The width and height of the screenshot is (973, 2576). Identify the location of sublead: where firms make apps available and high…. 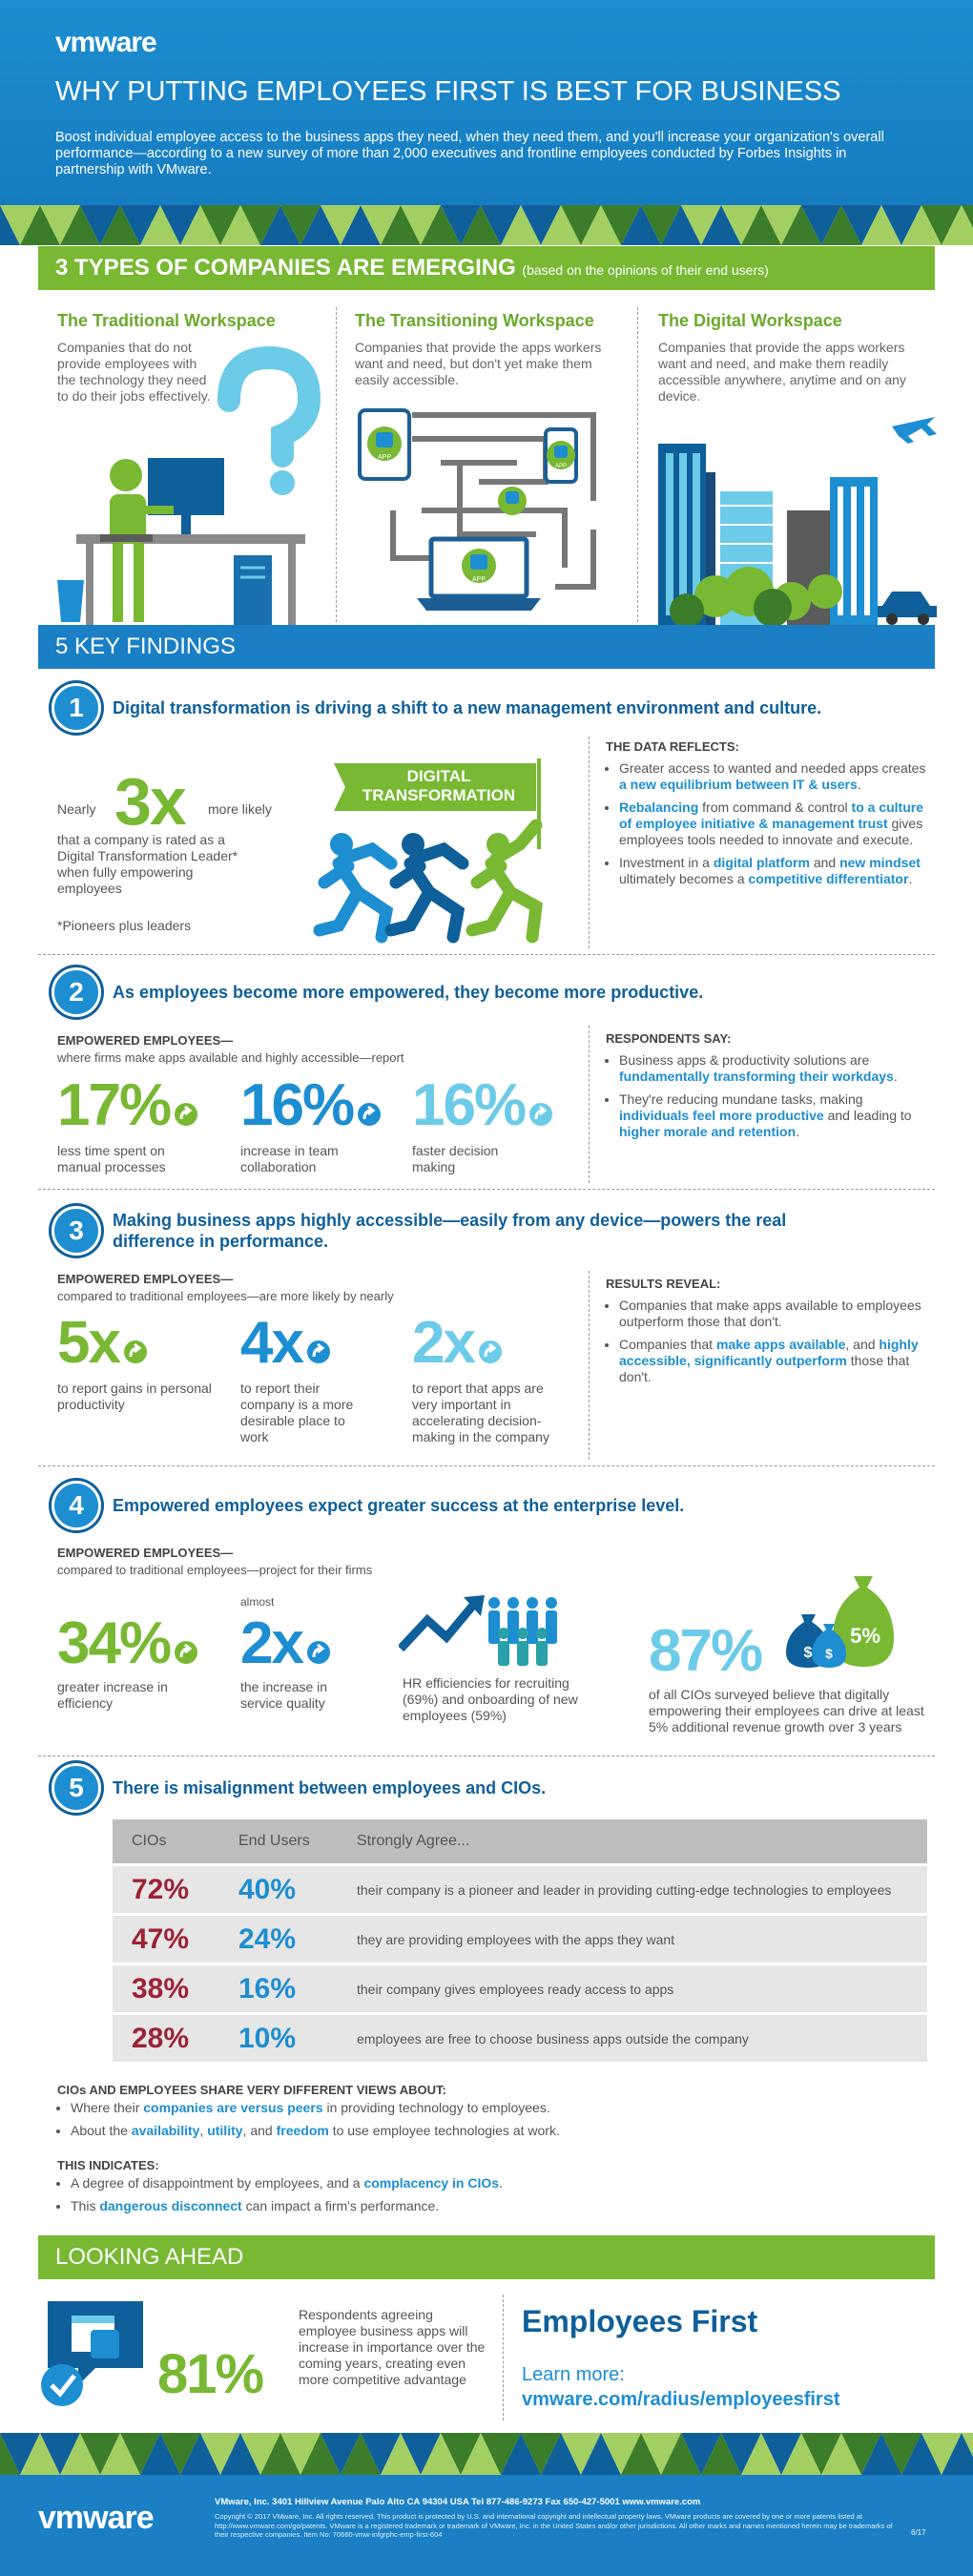
(230, 1057).